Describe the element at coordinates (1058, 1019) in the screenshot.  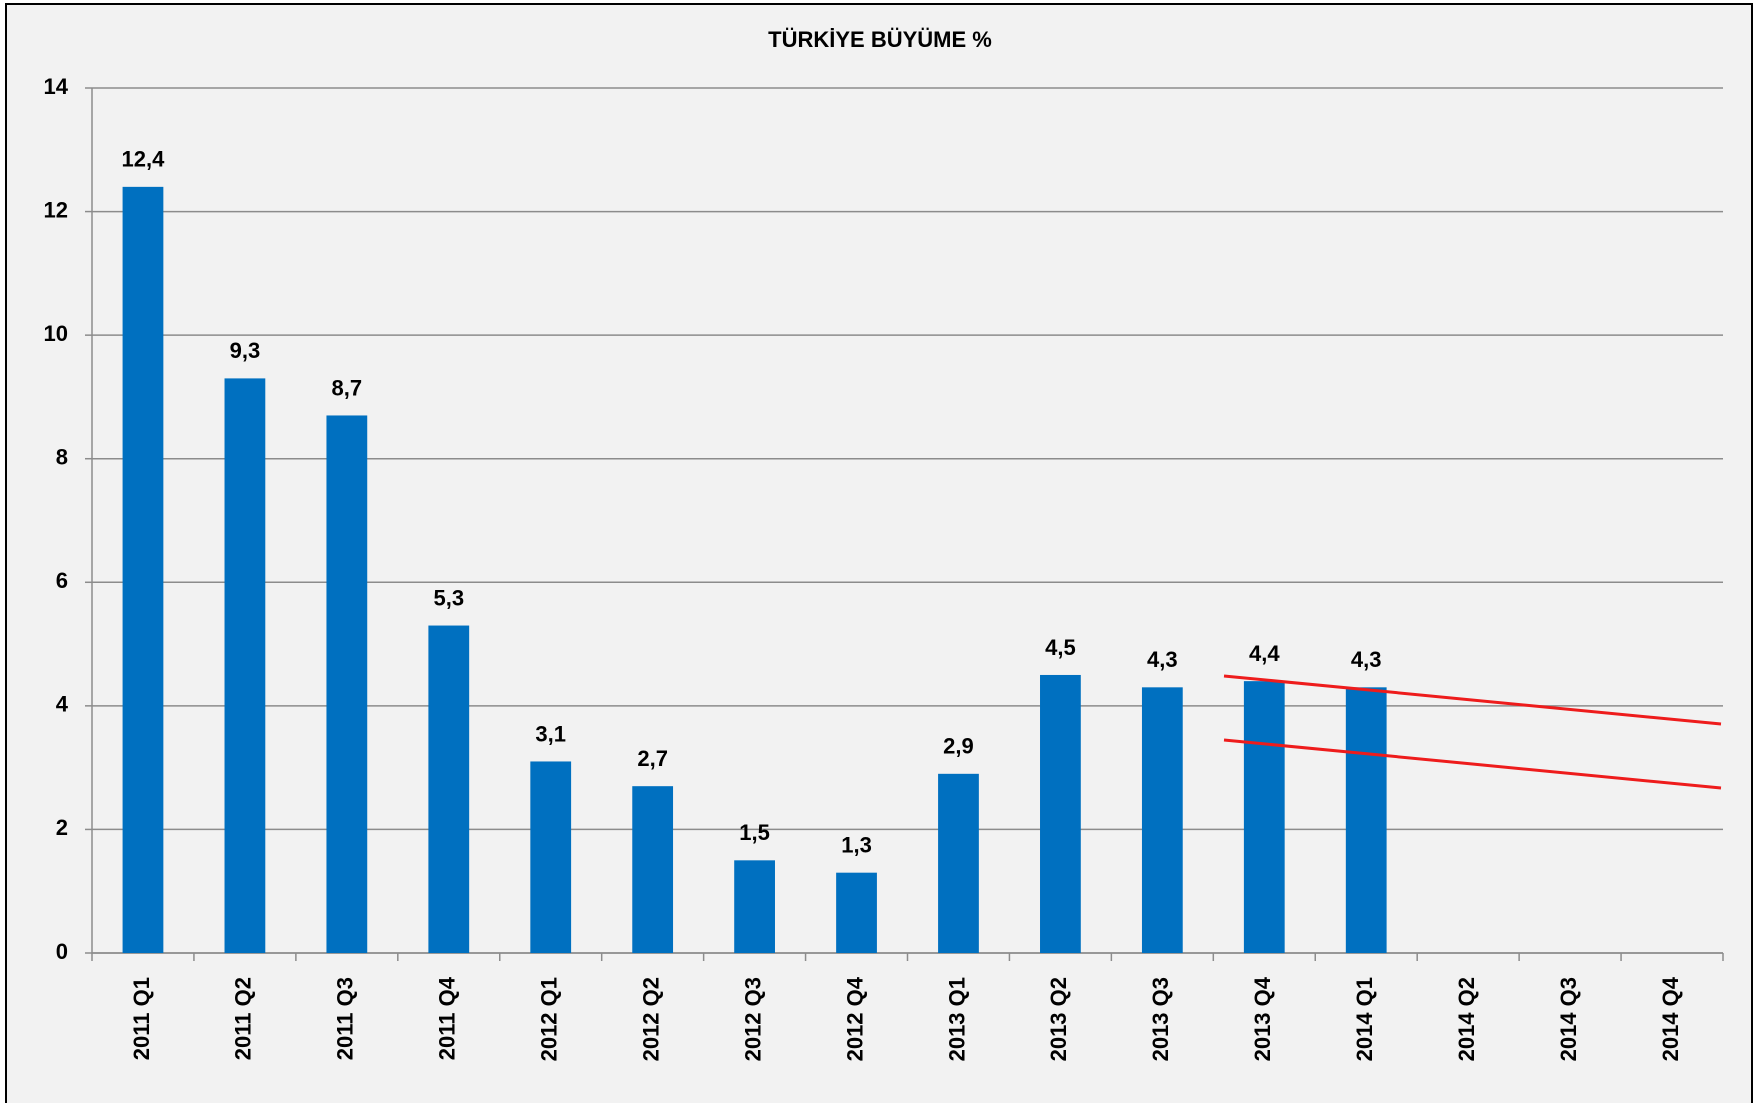
I see `x-tick-label: 2013 Q2` at that location.